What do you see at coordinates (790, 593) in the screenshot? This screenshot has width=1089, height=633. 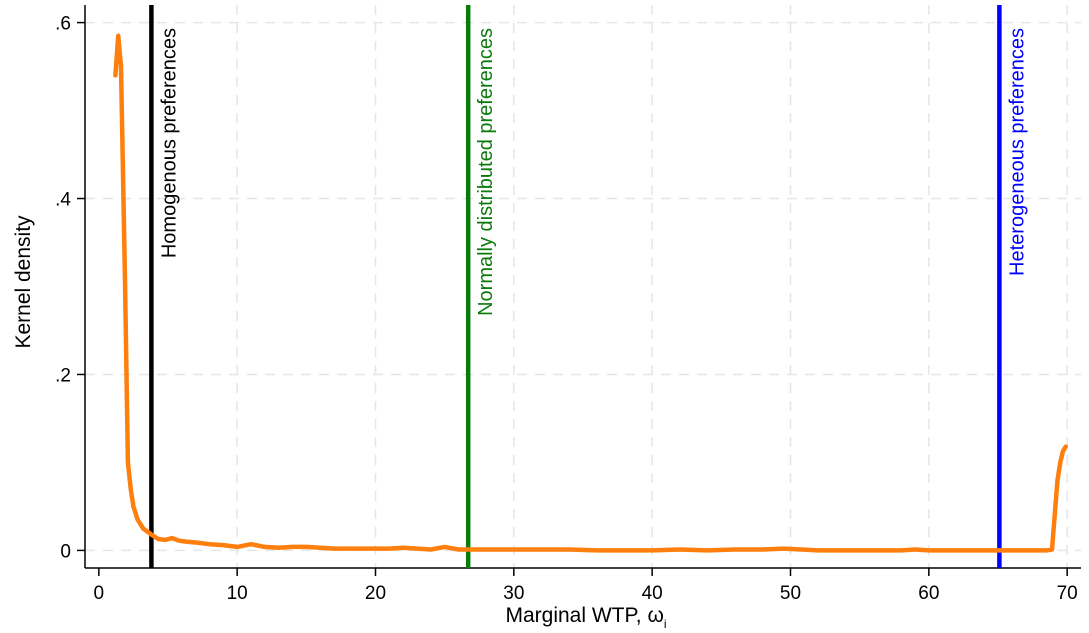 I see `x-tick-label: 50` at bounding box center [790, 593].